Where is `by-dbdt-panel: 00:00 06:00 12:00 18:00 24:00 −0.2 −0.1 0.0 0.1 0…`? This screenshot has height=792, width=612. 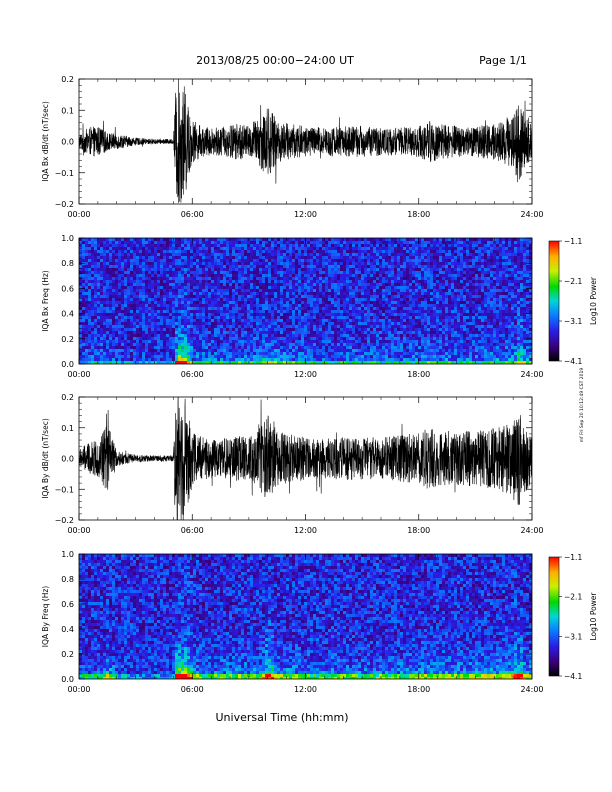
by-dbdt-panel: 00:00 06:00 12:00 18:00 24:00 −0.2 −0.1 0.0 0.1 0… is located at coordinates (292, 464).